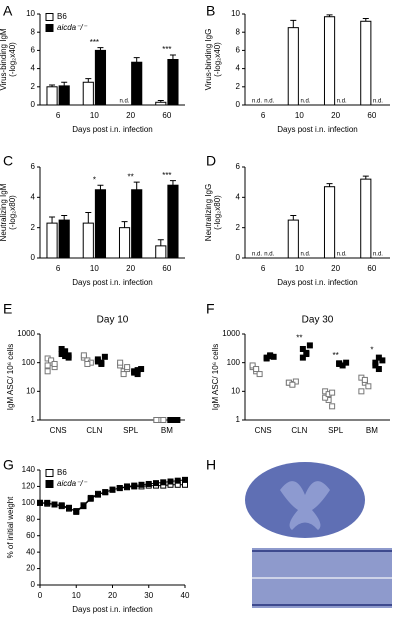  Describe the element at coordinates (10, 527) in the screenshot. I see `y-axis-label: % of initial weight` at that location.